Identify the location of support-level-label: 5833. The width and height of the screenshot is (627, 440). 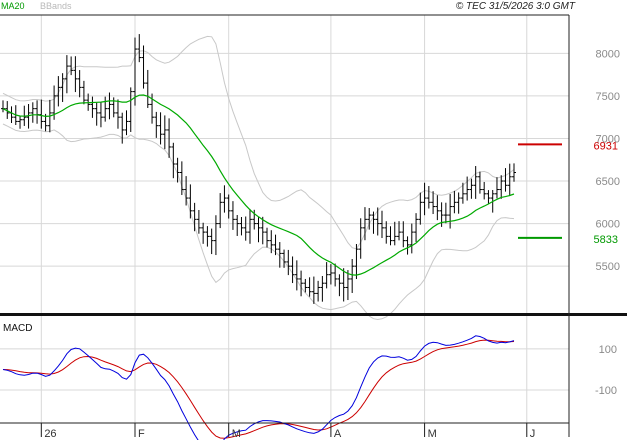
(606, 240).